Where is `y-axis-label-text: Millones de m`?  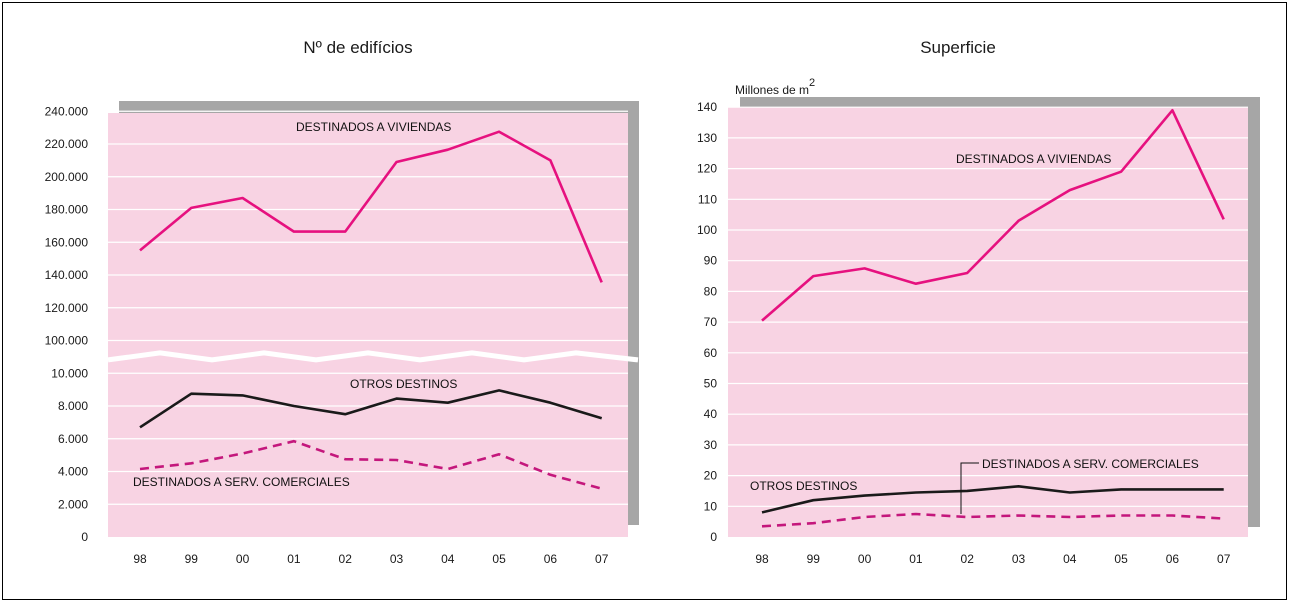 y-axis-label-text: Millones de m is located at coordinates (772, 90).